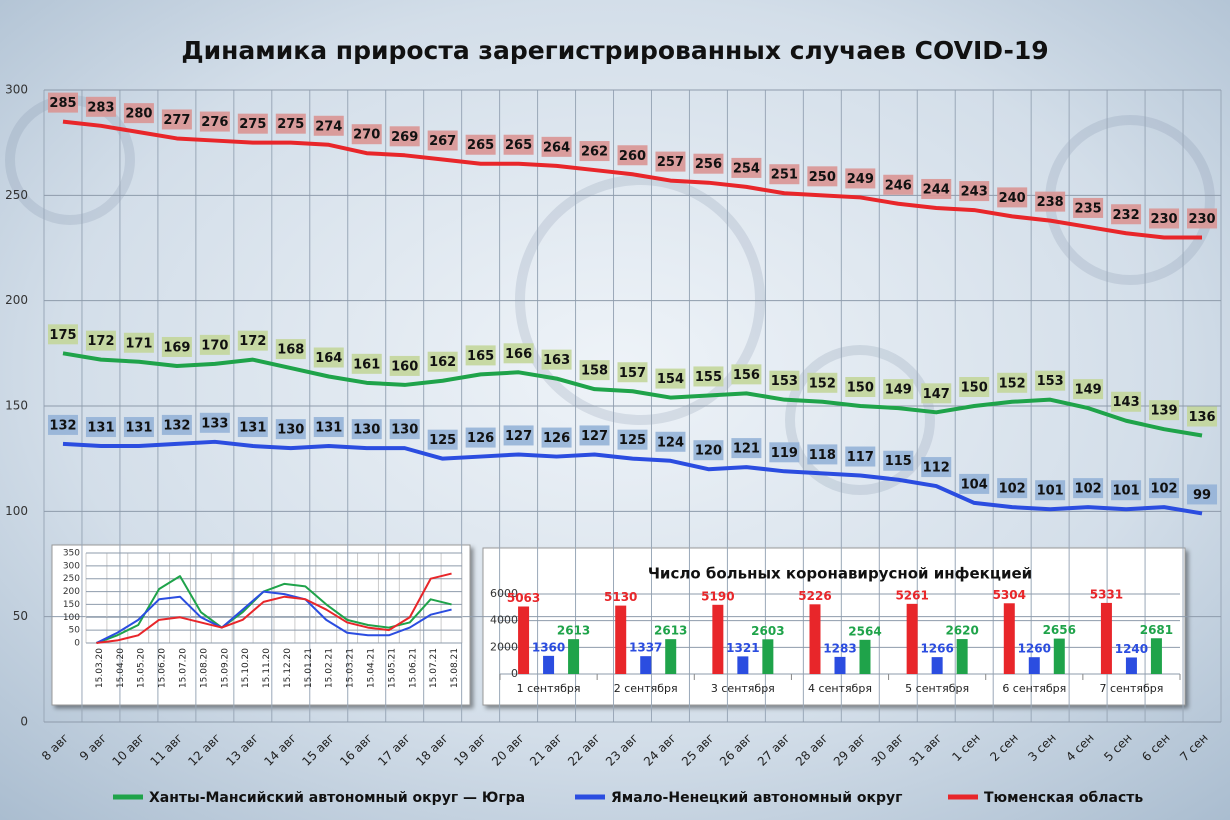 The height and width of the screenshot is (820, 1230). I want to click on x-tick-label: 15.09.20, so click(225, 668).